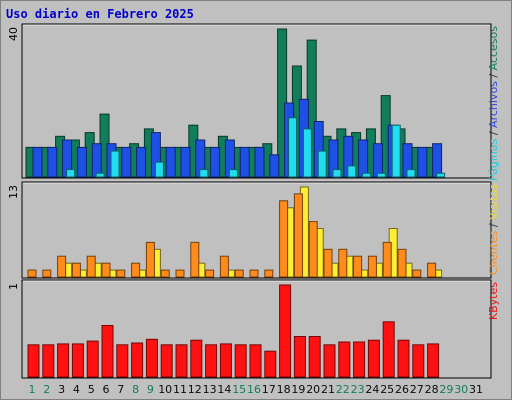 The width and height of the screenshot is (512, 400). I want to click on legend-item: KBytes, so click(493, 301).